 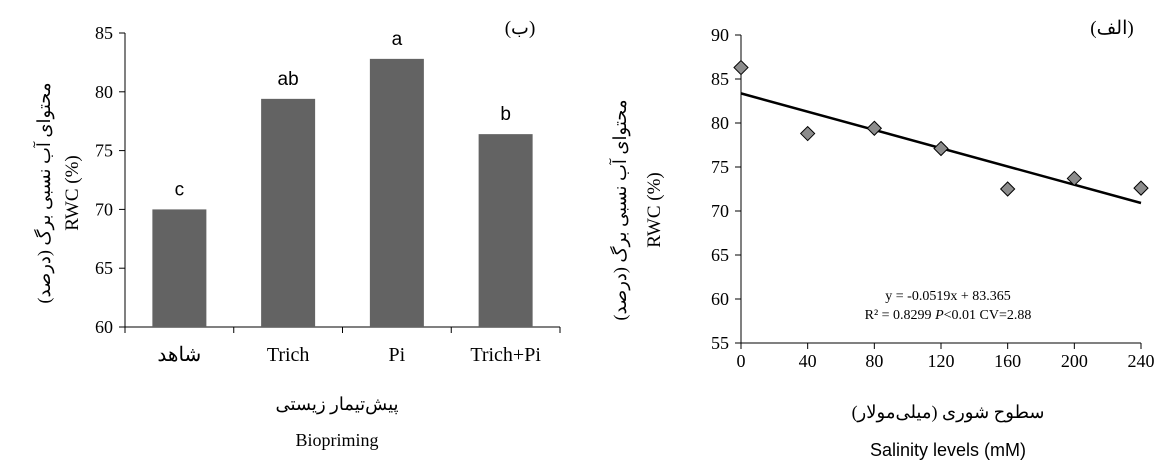 What do you see at coordinates (288, 79) in the screenshot?
I see `bar-data-label: ab` at bounding box center [288, 79].